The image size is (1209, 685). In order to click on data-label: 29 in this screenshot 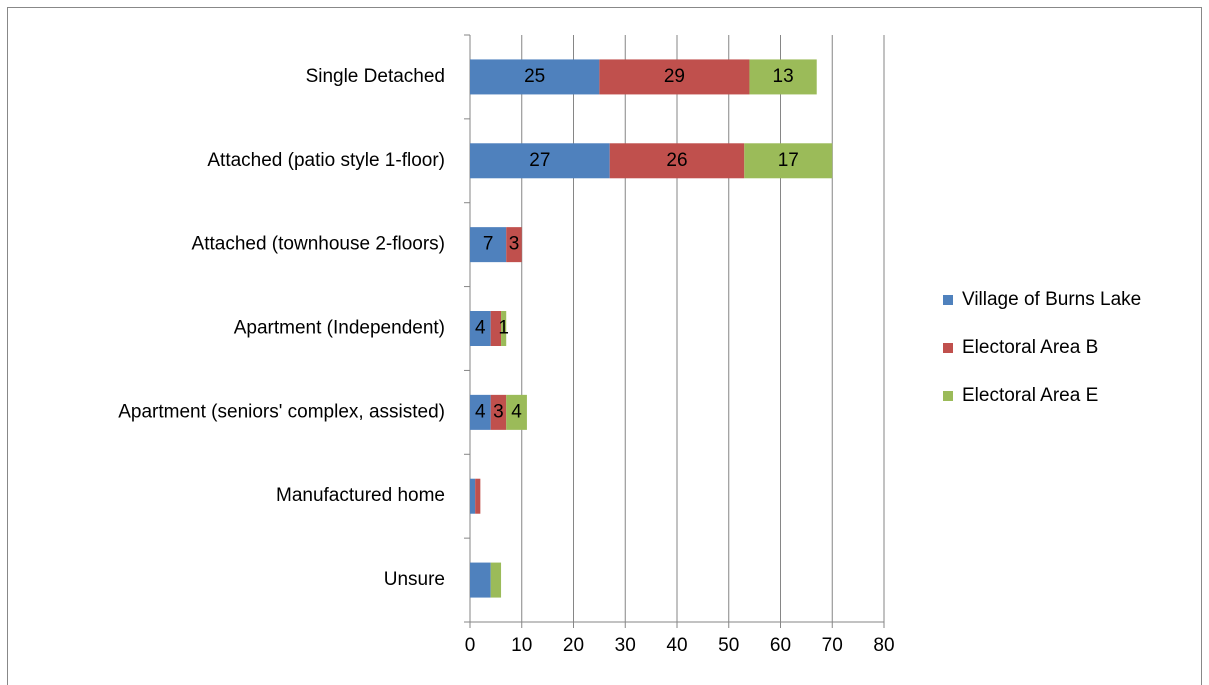, I will do `click(674, 76)`.